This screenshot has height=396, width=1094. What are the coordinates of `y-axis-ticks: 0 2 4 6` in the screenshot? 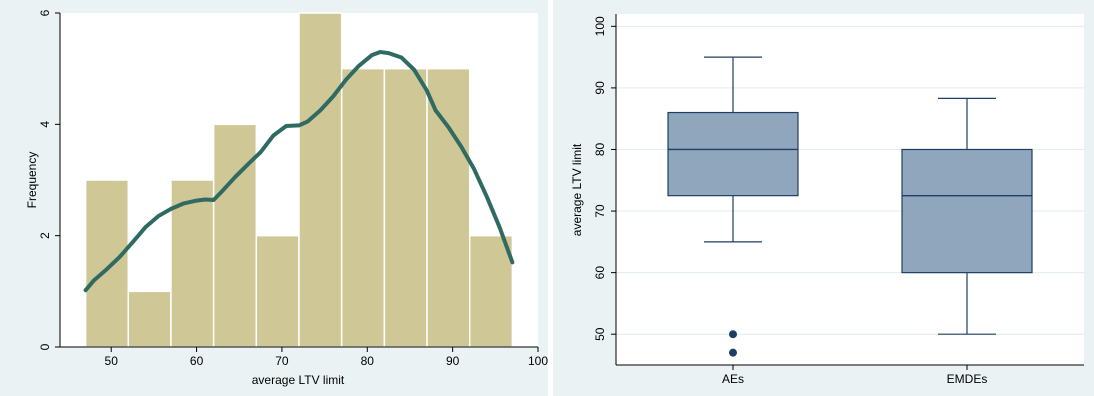 It's located at (49, 179).